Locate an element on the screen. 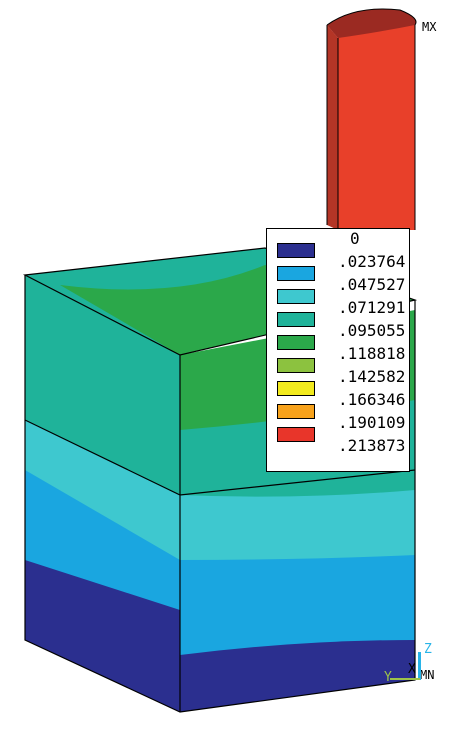  legend-item: .095055 is located at coordinates (338, 324).